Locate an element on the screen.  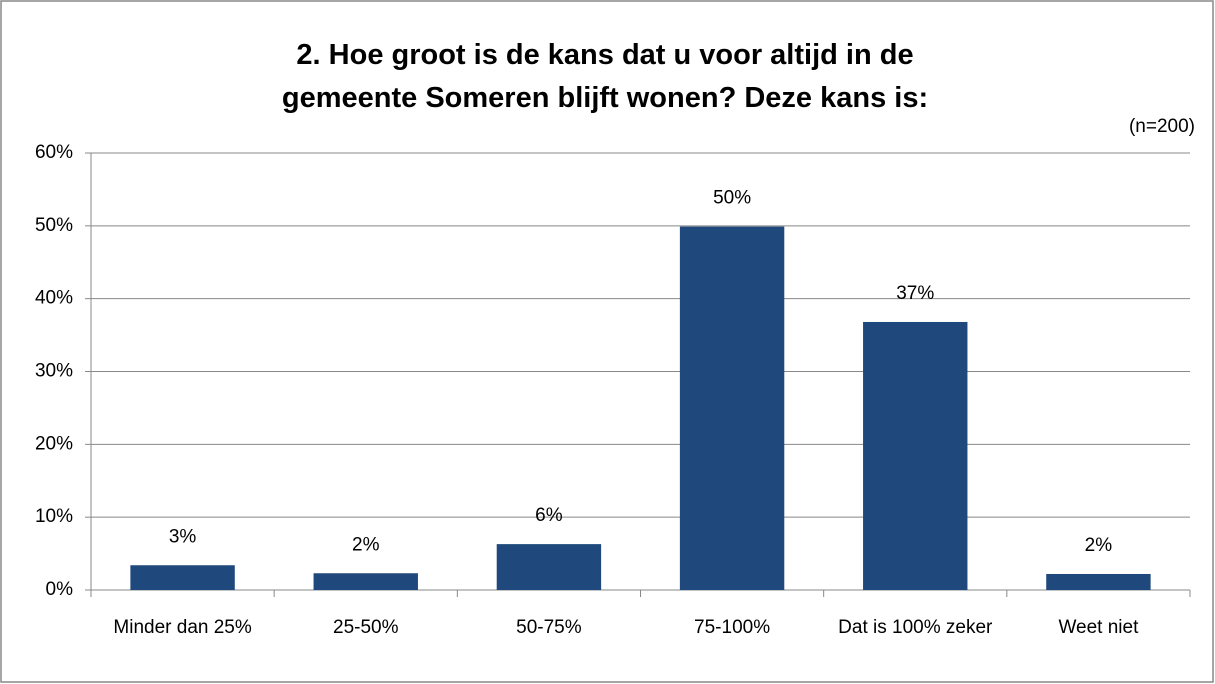
y-tick-label: 50% is located at coordinates (54, 225).